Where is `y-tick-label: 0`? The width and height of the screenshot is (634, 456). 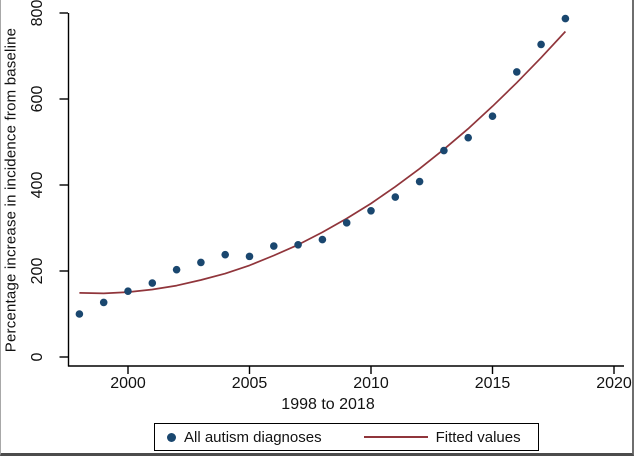
y-tick-label: 0 is located at coordinates (37, 357).